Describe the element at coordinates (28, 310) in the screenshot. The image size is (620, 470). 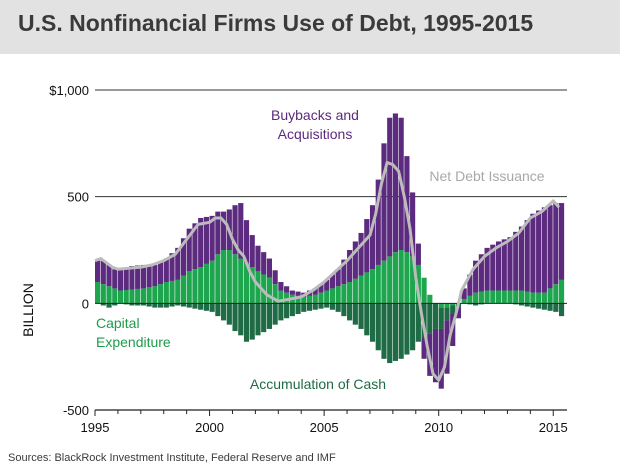
I see `y-axis-title: BILLION` at that location.